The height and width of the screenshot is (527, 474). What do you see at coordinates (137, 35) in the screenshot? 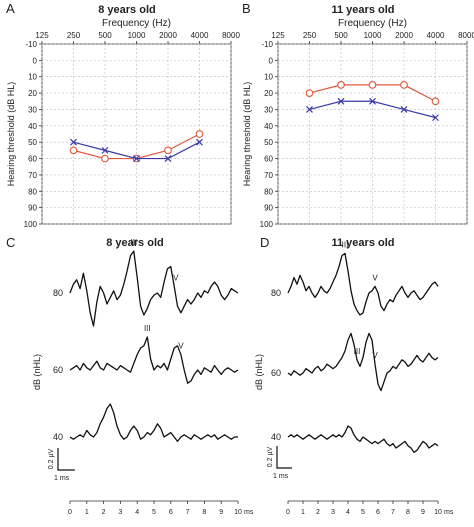
I see `panel-a-xtick-label: 1000` at bounding box center [137, 35].